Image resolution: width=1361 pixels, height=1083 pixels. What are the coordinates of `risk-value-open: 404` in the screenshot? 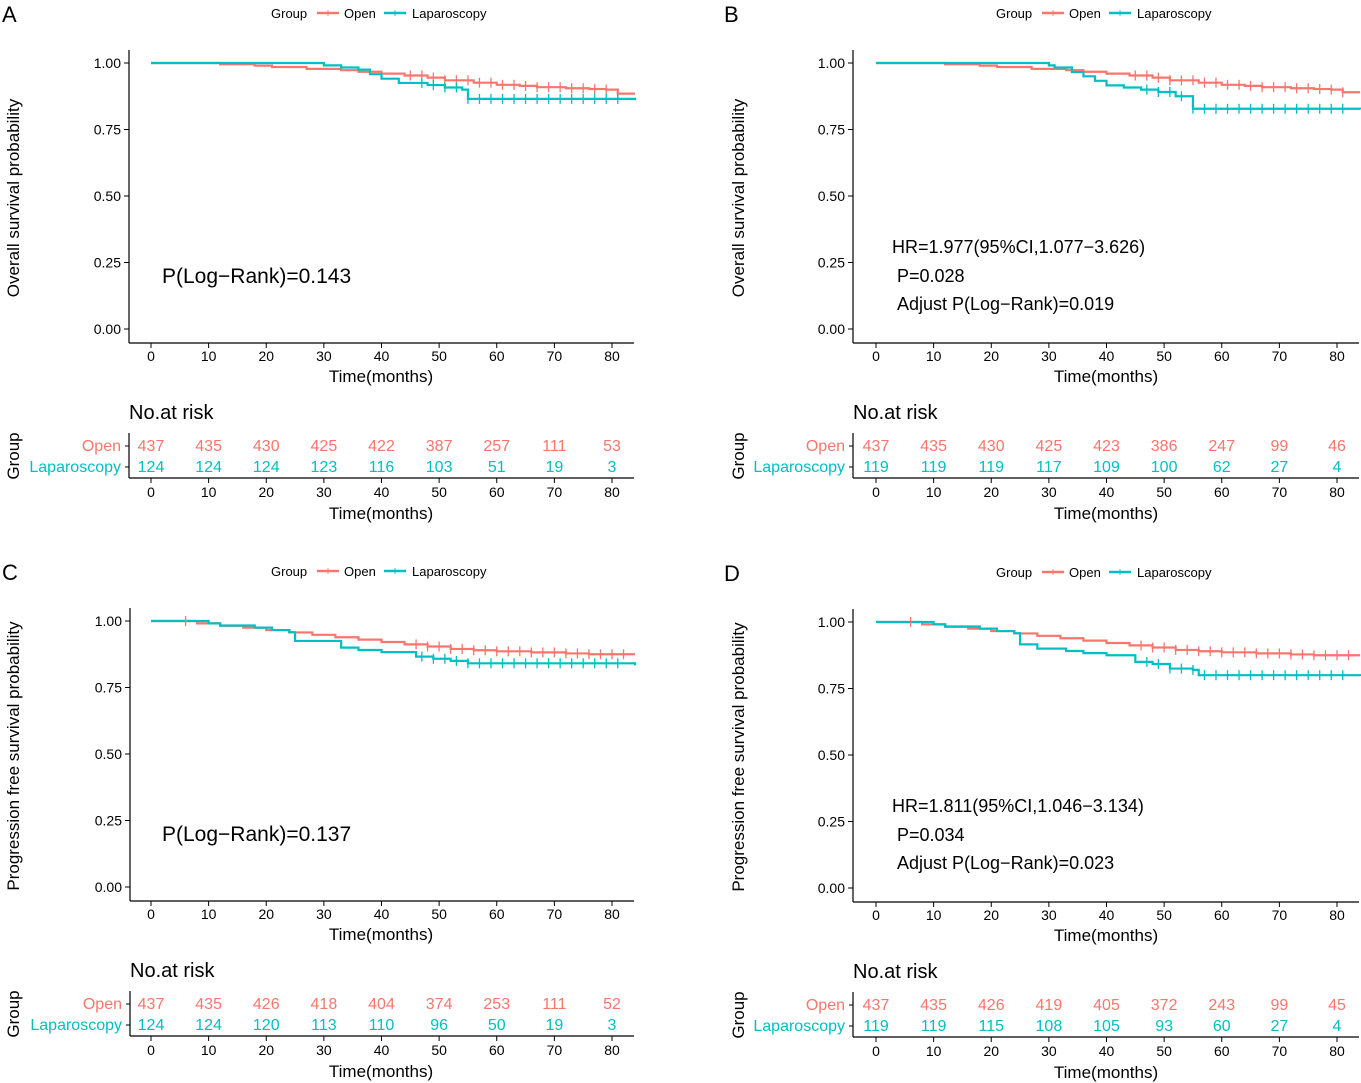 It's located at (381, 1004).